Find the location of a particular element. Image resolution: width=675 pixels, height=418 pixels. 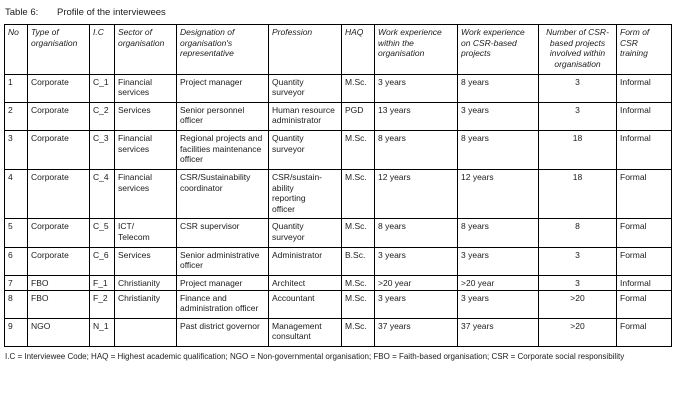

table-cell is located at coordinates (145, 332).